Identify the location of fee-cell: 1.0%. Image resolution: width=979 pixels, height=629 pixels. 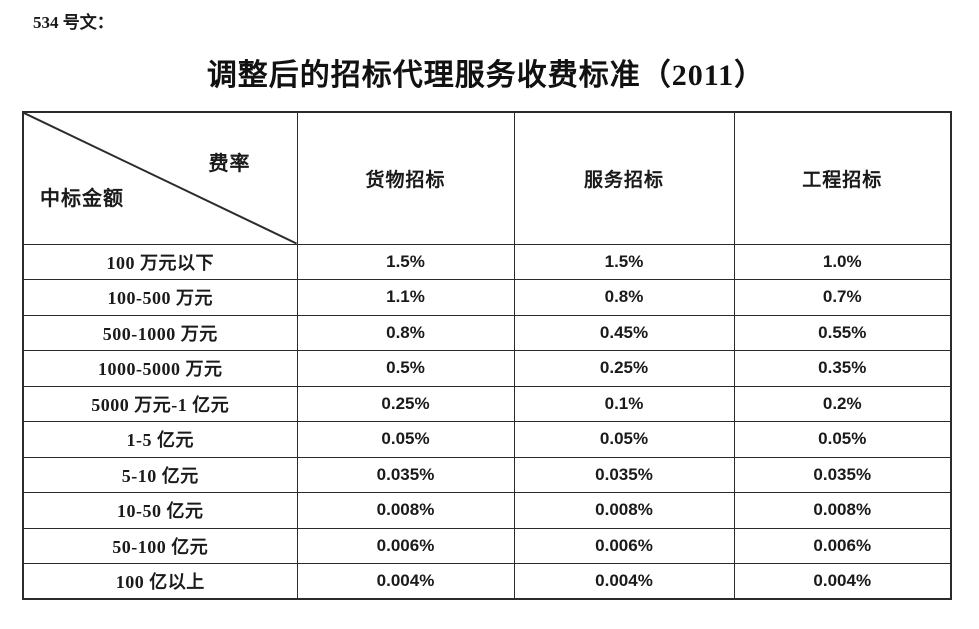
(842, 261).